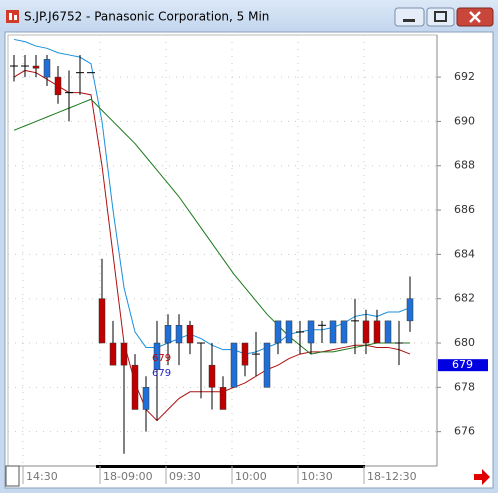 The image size is (498, 497). What do you see at coordinates (464, 120) in the screenshot?
I see `y-tick-label: 690` at bounding box center [464, 120].